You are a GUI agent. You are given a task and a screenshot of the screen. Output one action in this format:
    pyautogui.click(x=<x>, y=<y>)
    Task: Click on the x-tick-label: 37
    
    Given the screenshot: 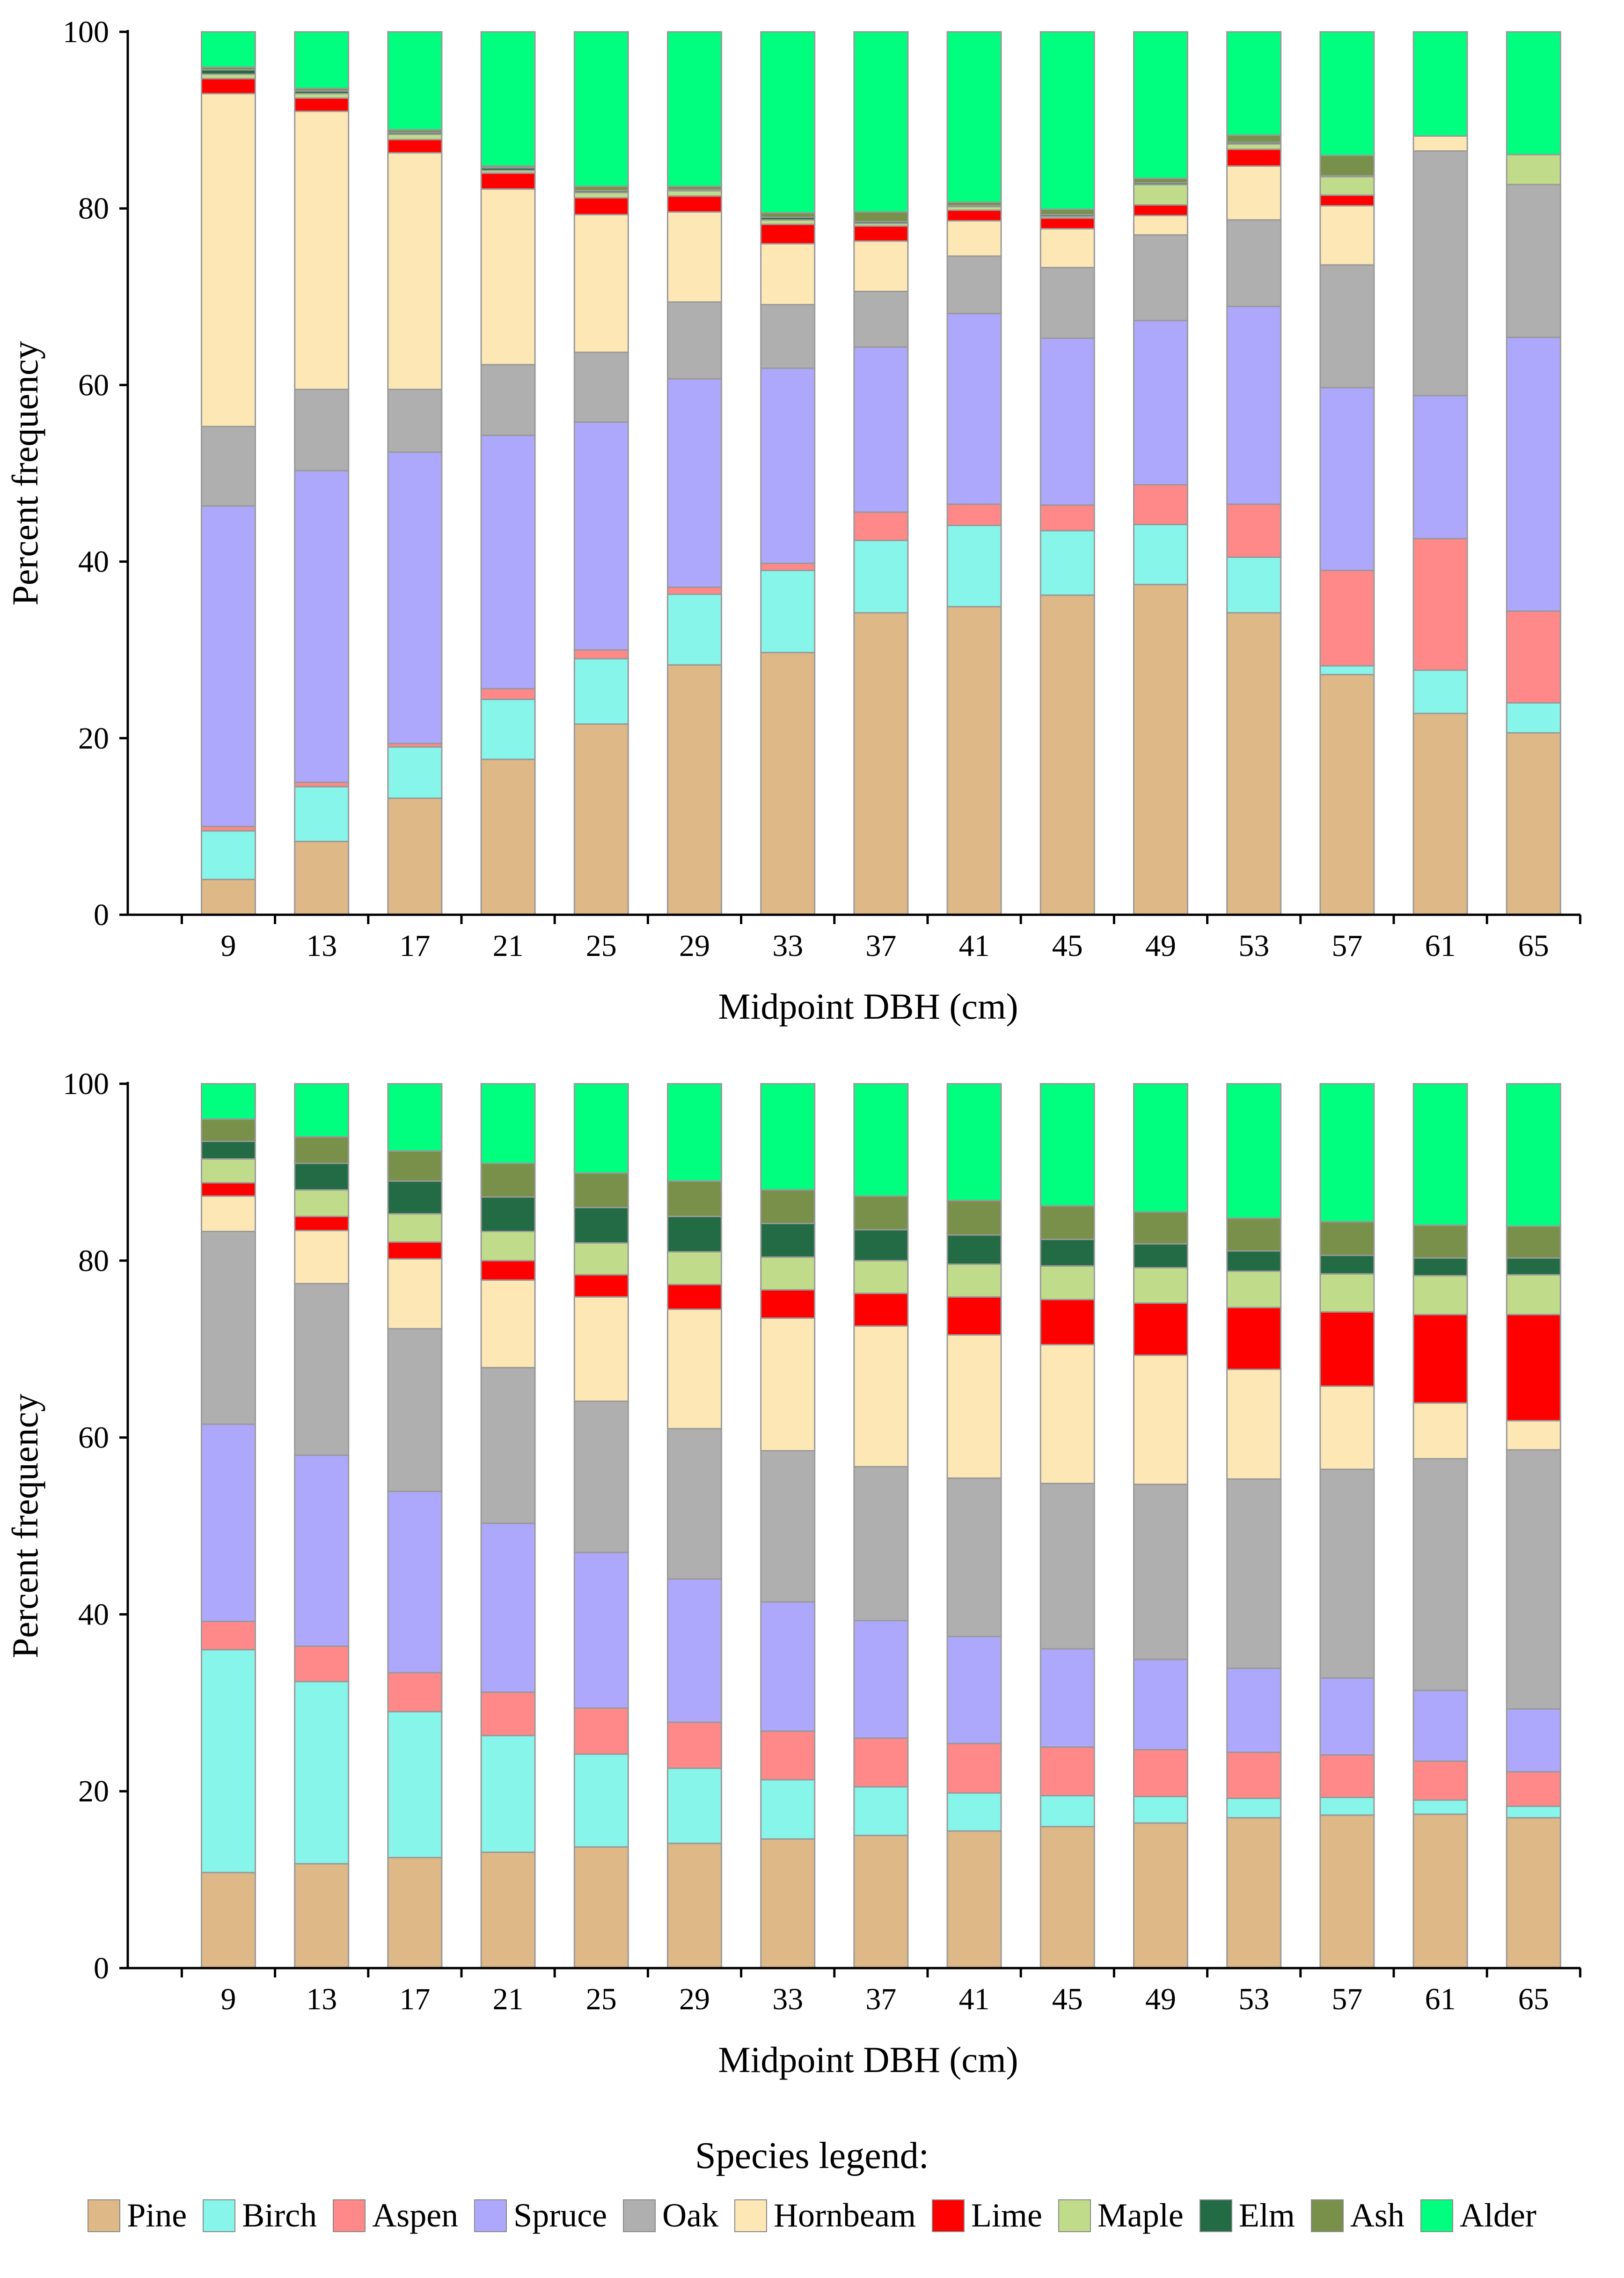 What is the action you would take?
    pyautogui.click(x=880, y=1999)
    